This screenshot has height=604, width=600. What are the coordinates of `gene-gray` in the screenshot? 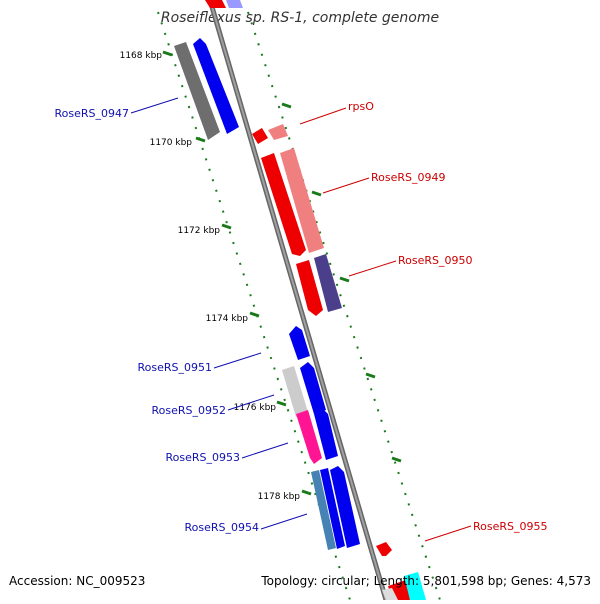 It's located at (197, 91).